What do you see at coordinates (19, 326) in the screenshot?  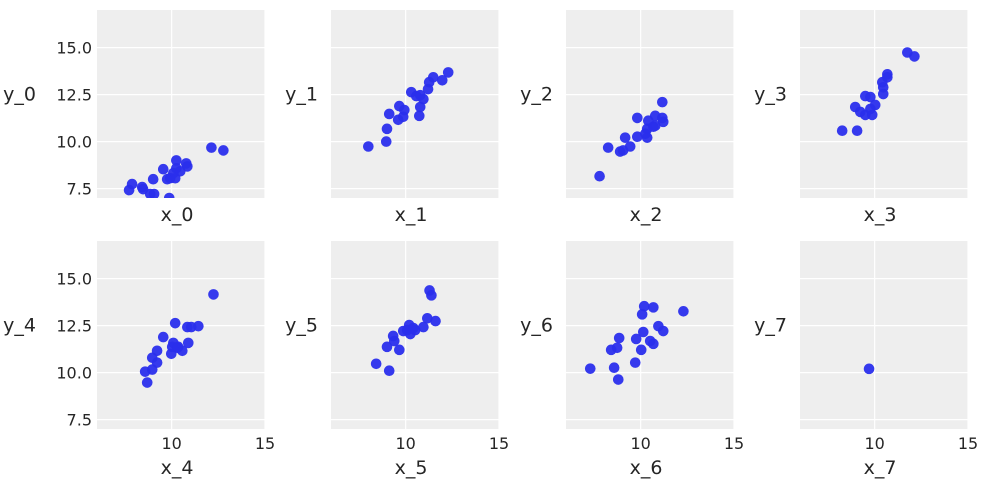 I see `y-axis-label: y_4` at bounding box center [19, 326].